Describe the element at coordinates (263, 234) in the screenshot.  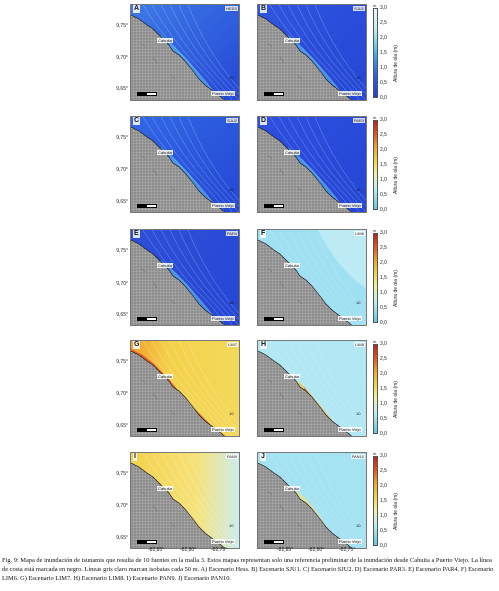
I see `panel-letter: F` at that location.